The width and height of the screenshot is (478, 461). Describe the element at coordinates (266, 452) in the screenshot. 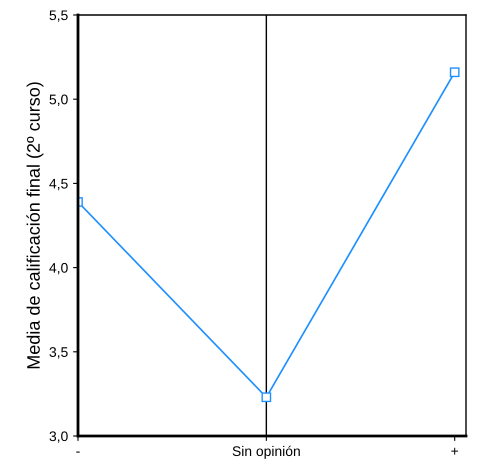

I see `x-tick-label: Sin opinión` at that location.